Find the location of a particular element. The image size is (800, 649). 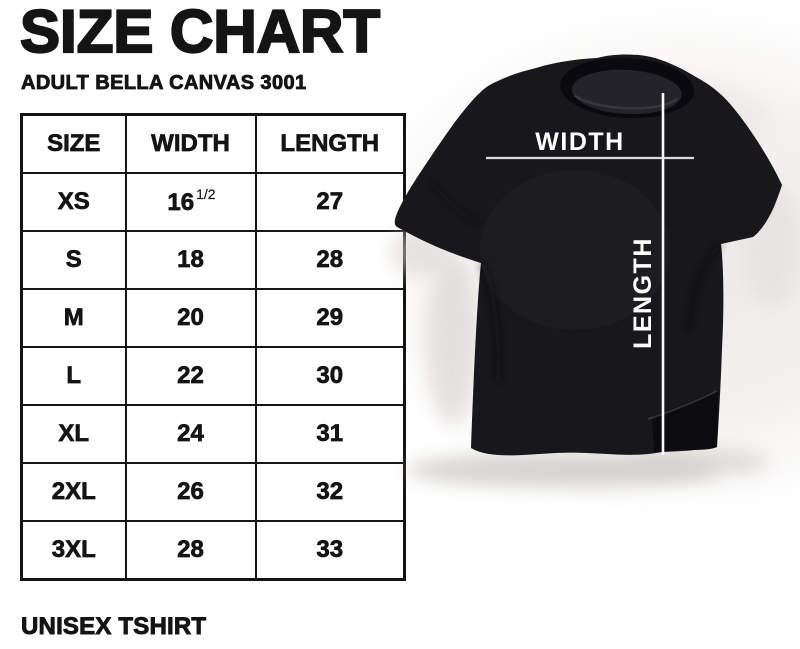

subtitle: ADULT BELLA CANVAS 3001 is located at coordinates (164, 83).